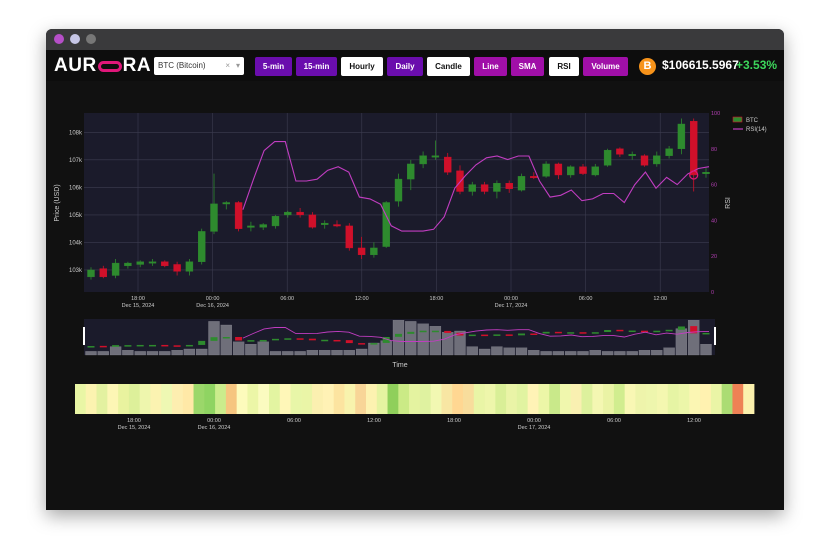 The height and width of the screenshot is (556, 829). Describe the element at coordinates (660, 299) in the screenshot. I see `time-tick-label: 12:00` at that location.